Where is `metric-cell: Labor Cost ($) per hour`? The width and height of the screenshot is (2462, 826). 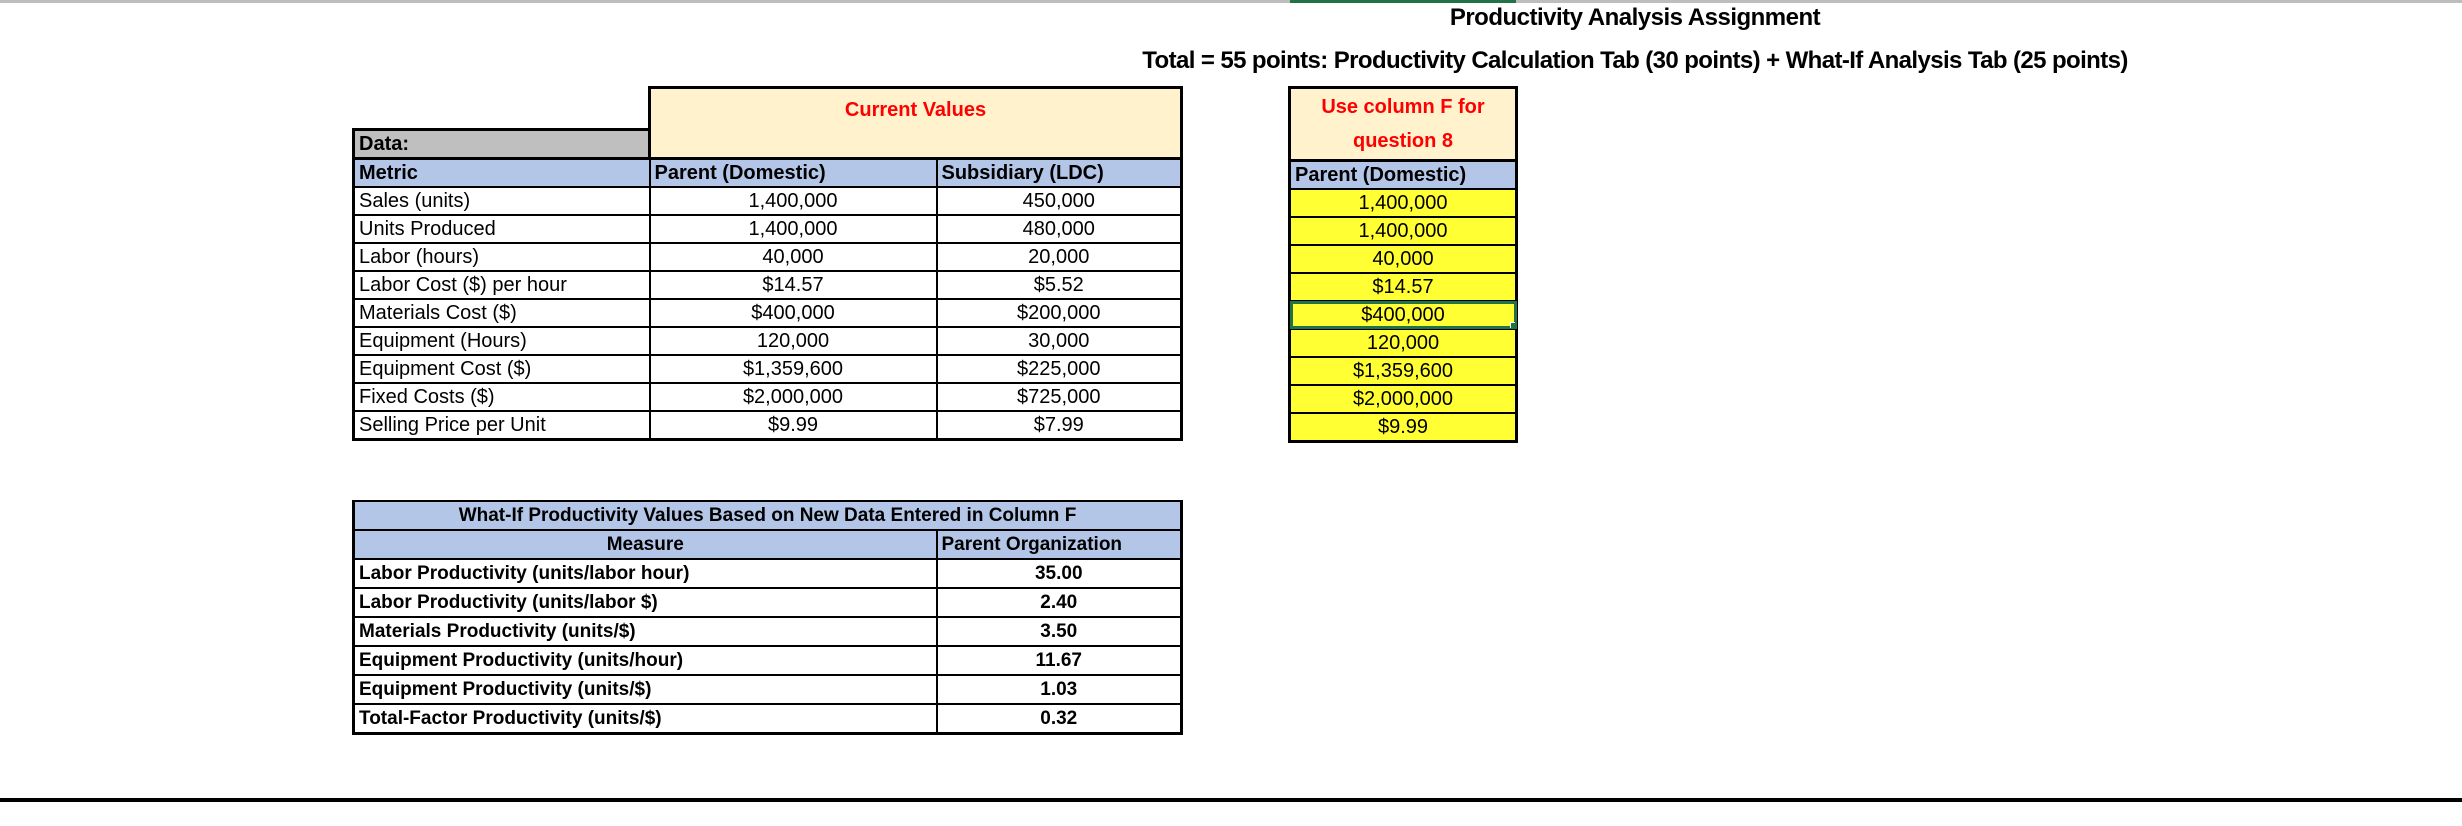
metric-cell: Labor Cost ($) per hour is located at coordinates (501, 285).